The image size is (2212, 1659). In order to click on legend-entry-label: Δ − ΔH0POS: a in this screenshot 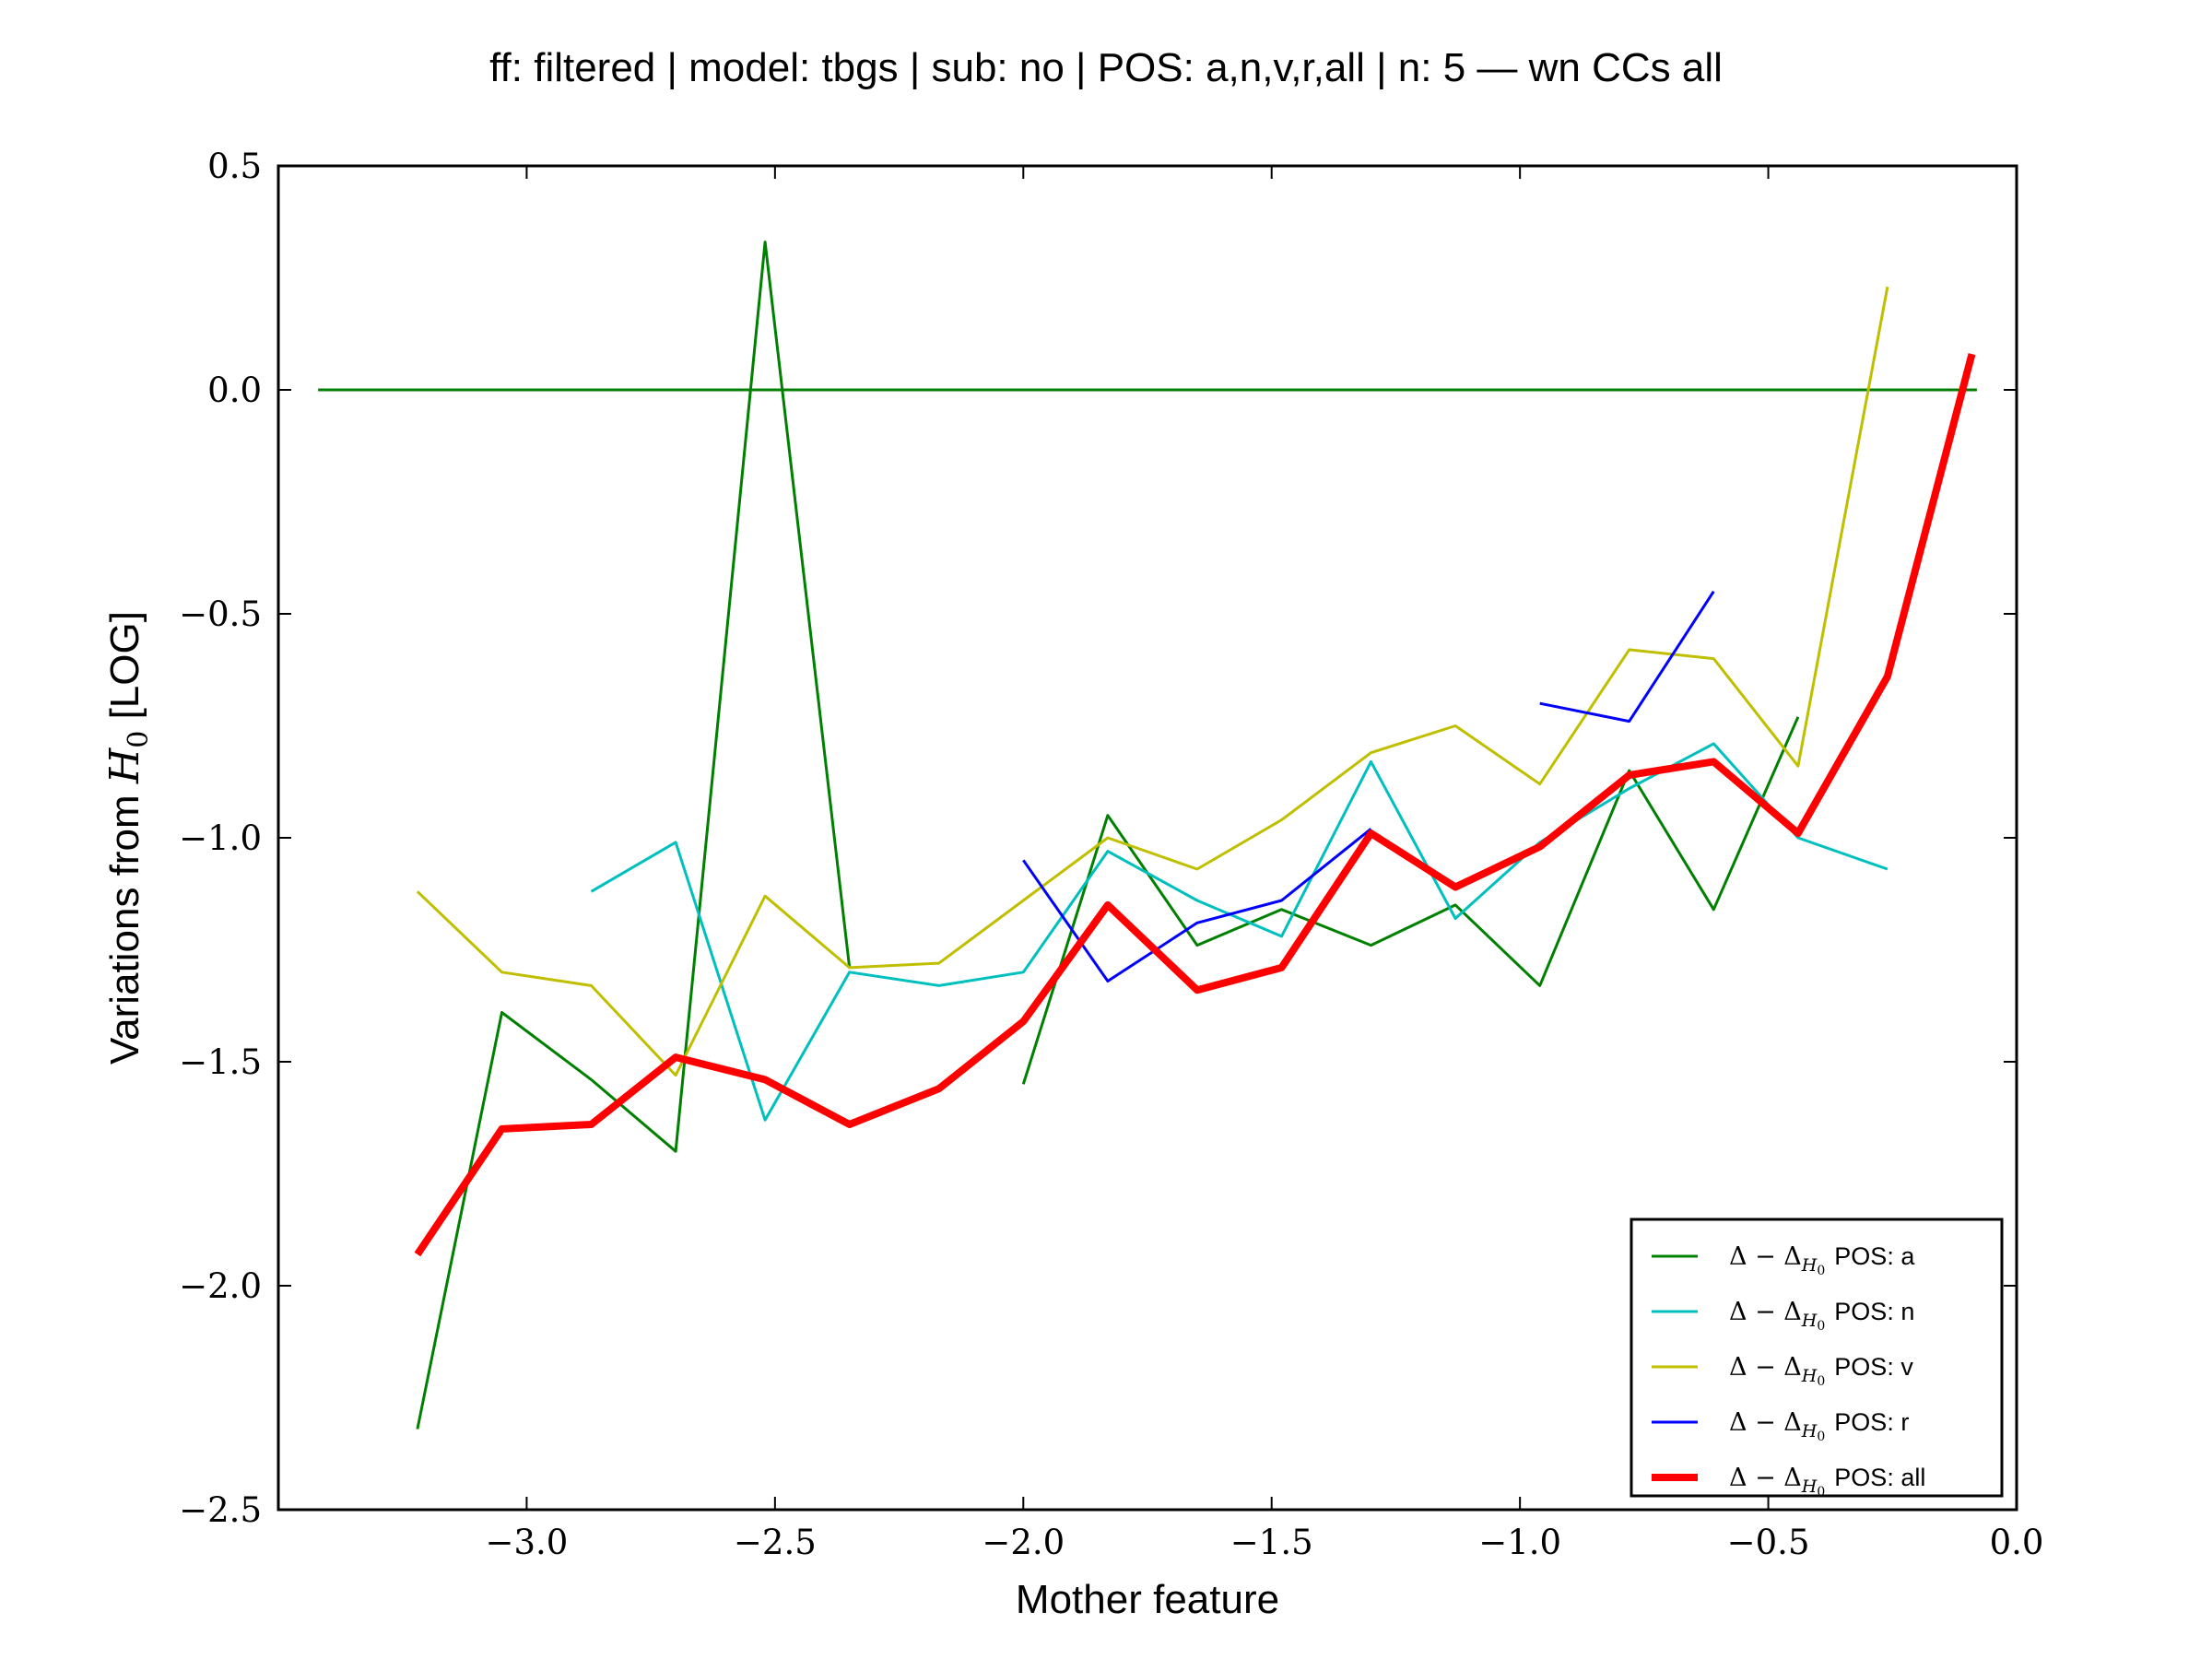, I will do `click(1822, 1260)`.